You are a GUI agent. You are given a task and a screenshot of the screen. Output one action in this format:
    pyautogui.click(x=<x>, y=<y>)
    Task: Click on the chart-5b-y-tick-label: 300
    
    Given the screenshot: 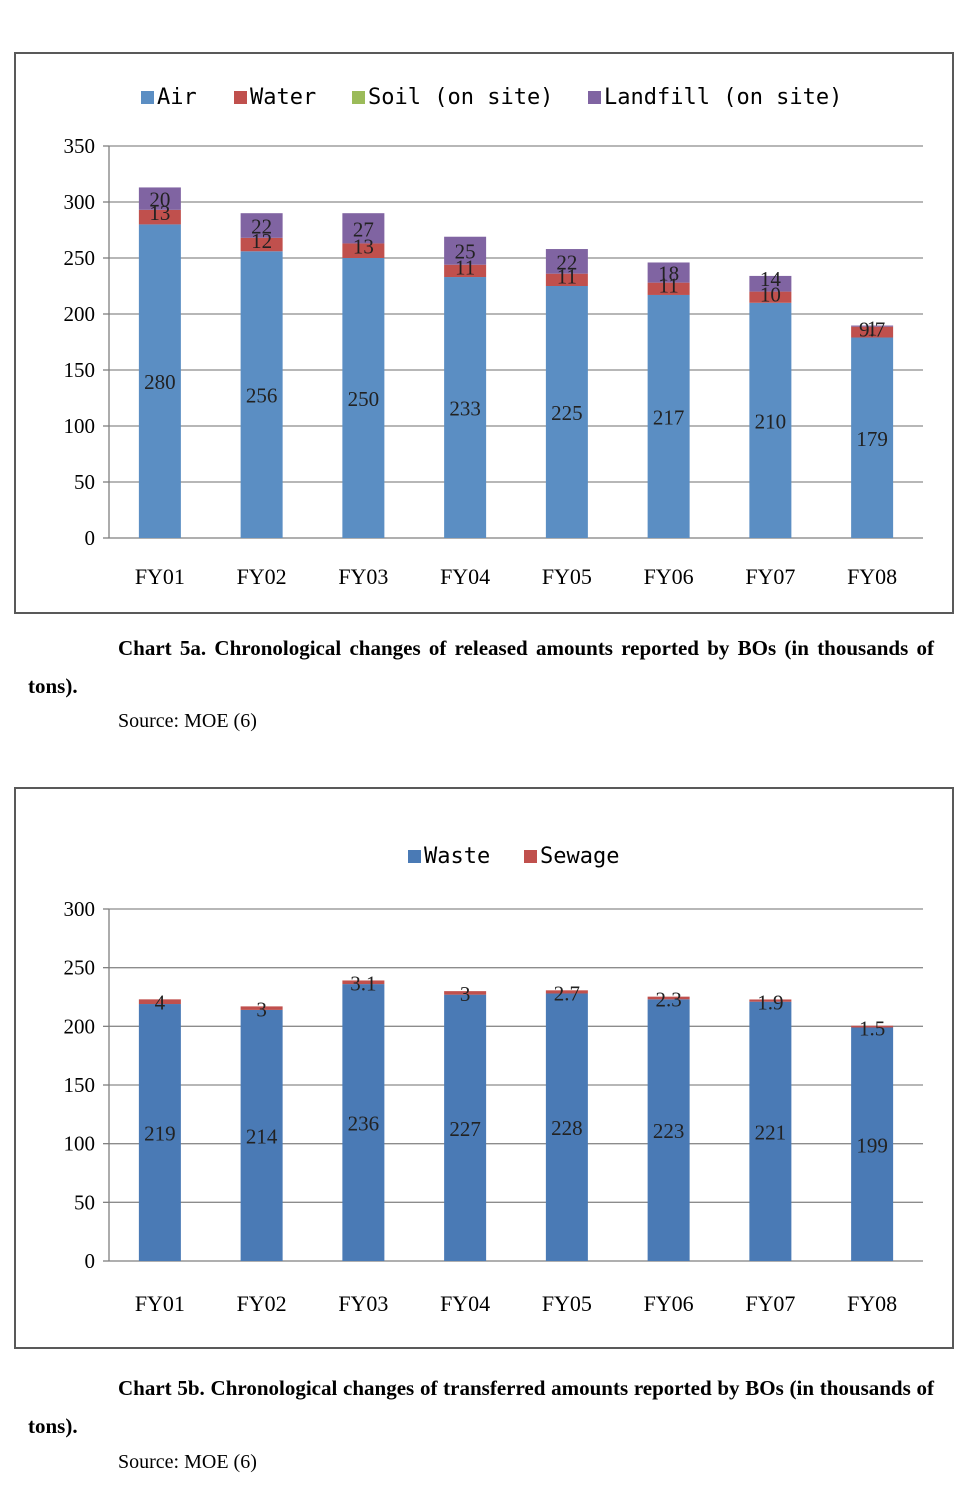 What is the action you would take?
    pyautogui.click(x=80, y=909)
    